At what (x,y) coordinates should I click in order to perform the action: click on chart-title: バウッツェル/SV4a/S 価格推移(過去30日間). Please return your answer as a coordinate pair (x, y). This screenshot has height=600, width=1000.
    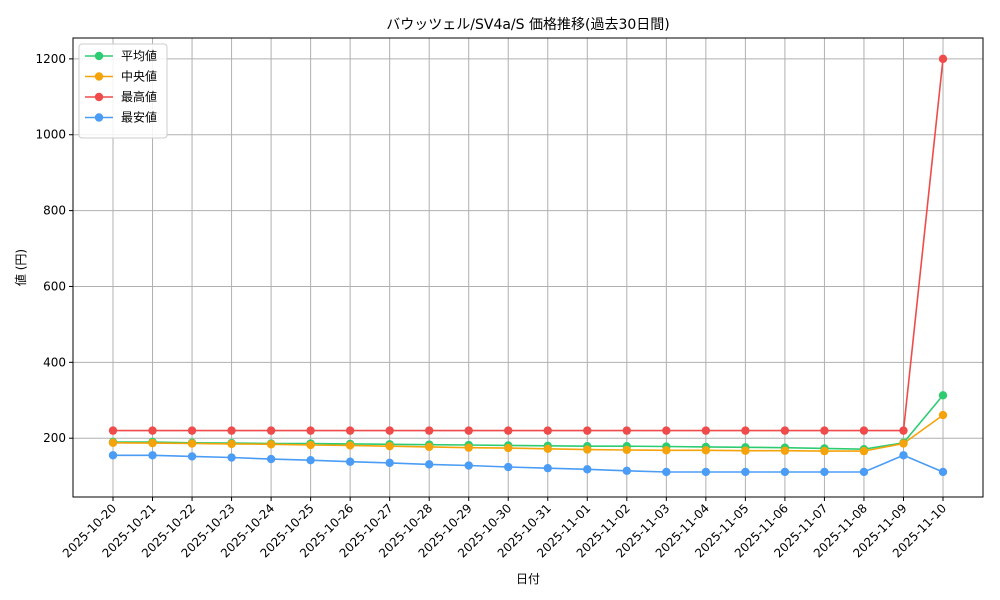
    Looking at the image, I should click on (527, 25).